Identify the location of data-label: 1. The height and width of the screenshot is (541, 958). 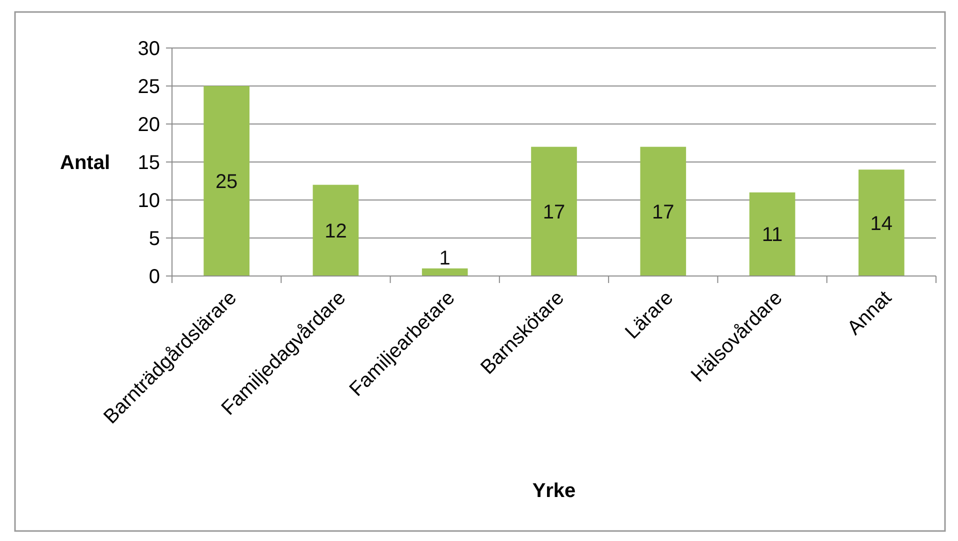
(444, 258).